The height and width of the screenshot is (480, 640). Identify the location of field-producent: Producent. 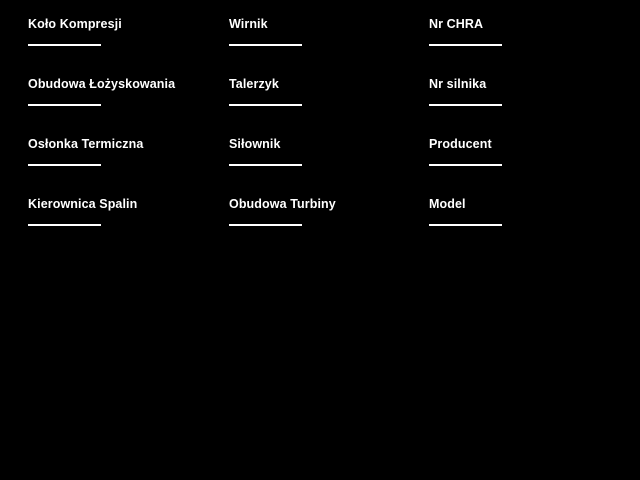
(520, 150).